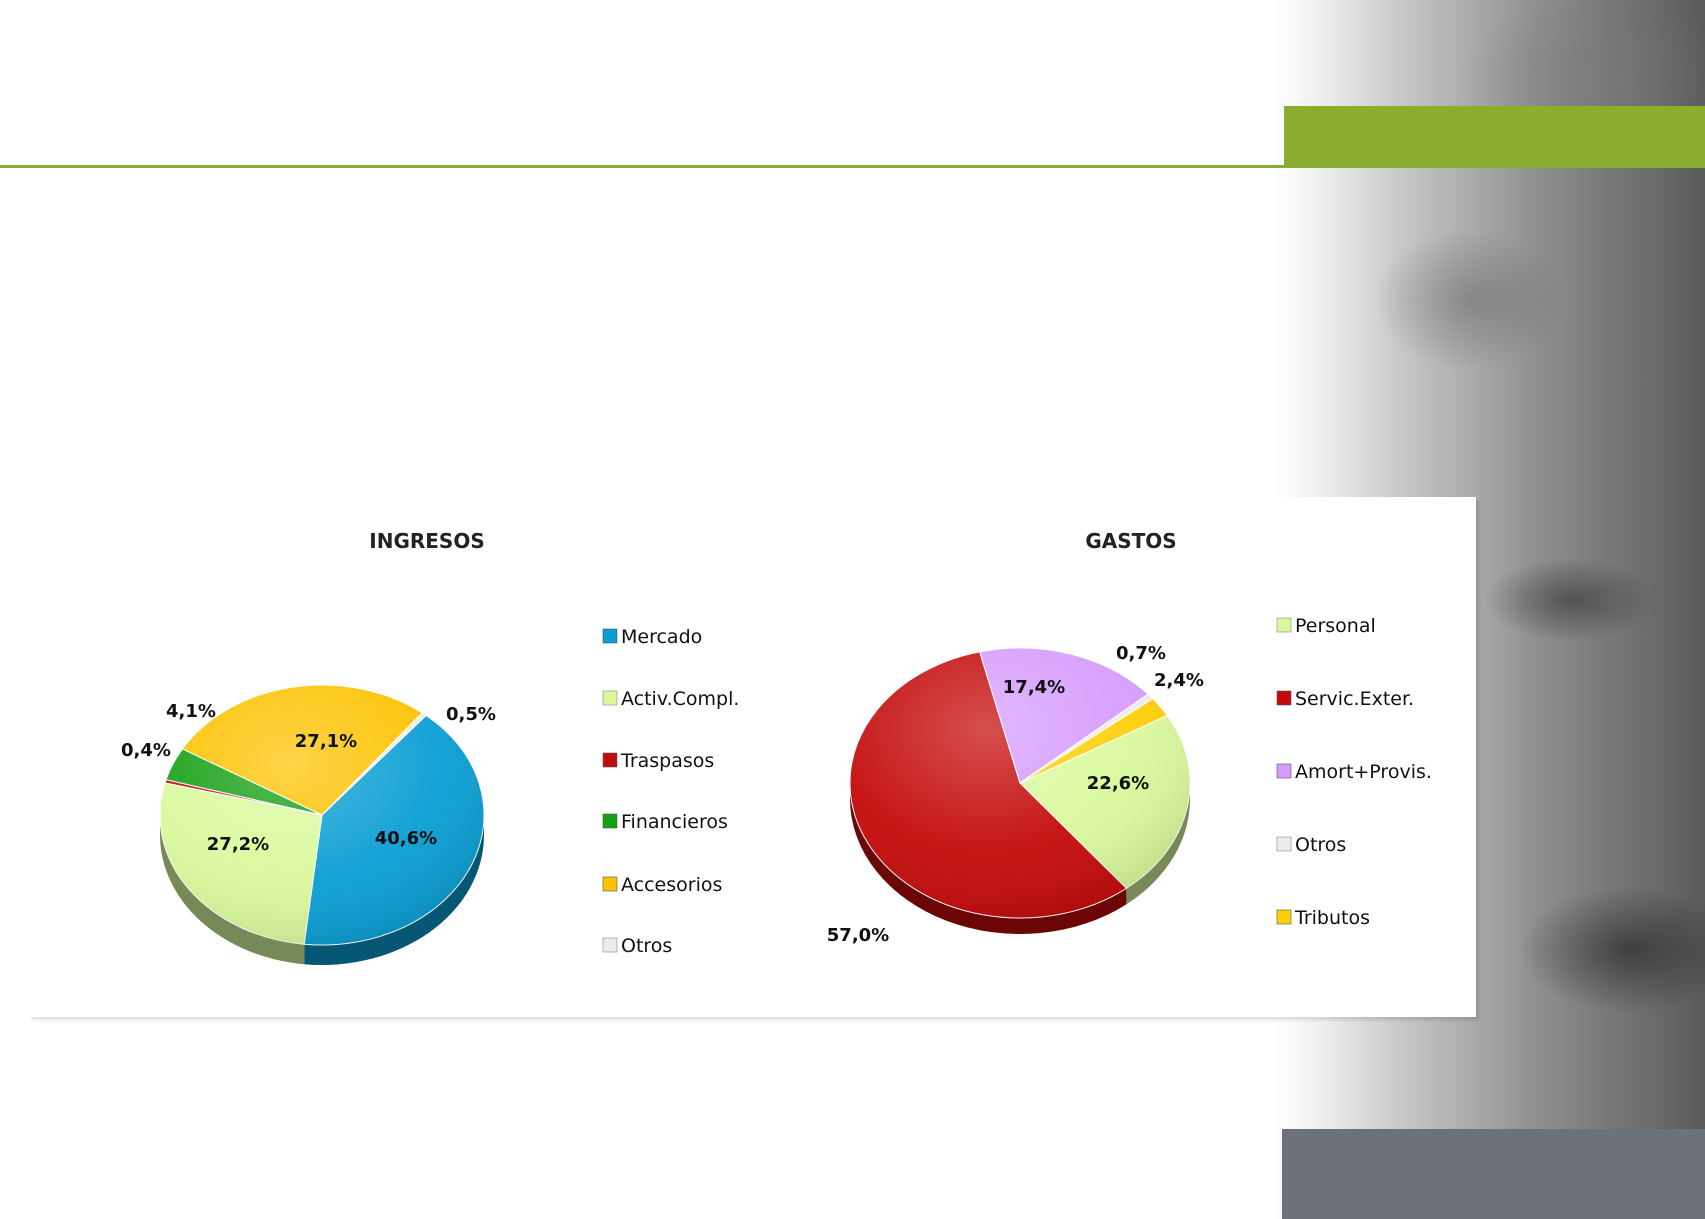 The image size is (1705, 1219). I want to click on ingresos-legend-item-activ-compl: Activ.Compl., so click(670, 699).